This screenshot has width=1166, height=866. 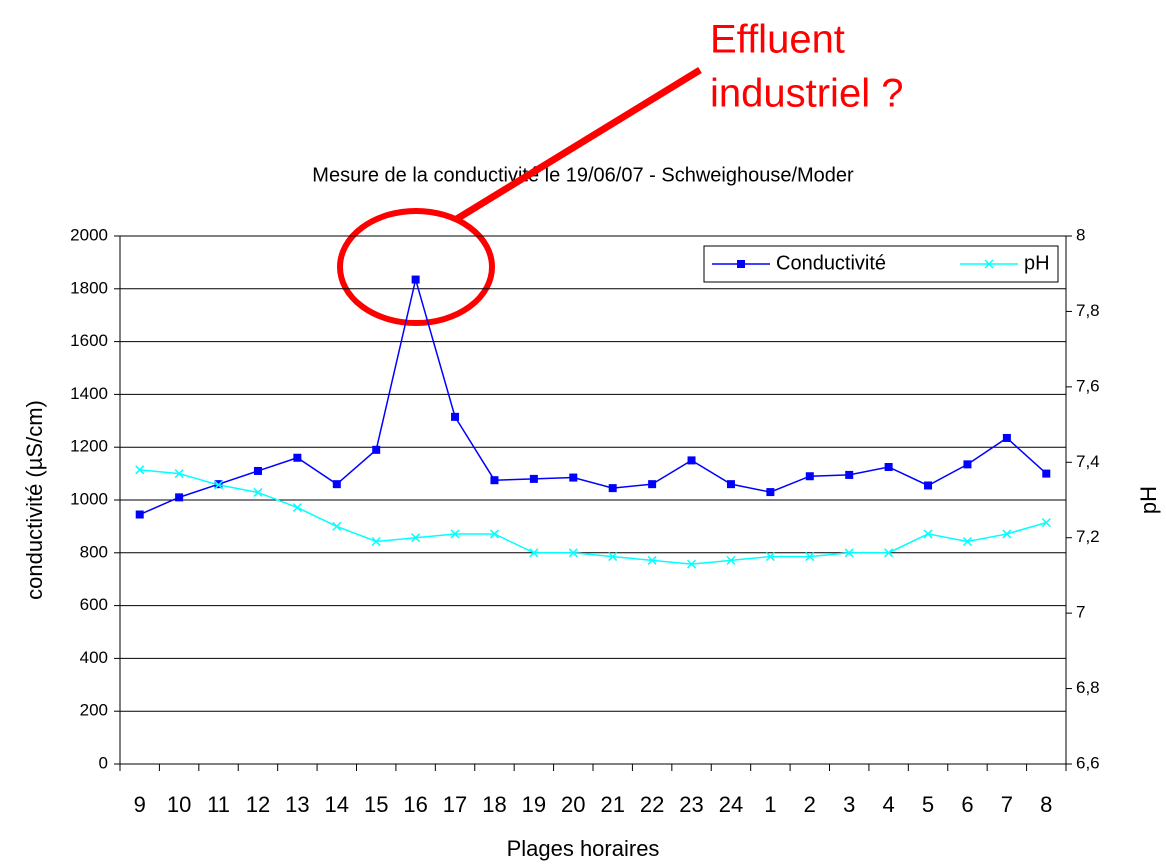 I want to click on x-tick-label: 23, so click(x=691, y=804).